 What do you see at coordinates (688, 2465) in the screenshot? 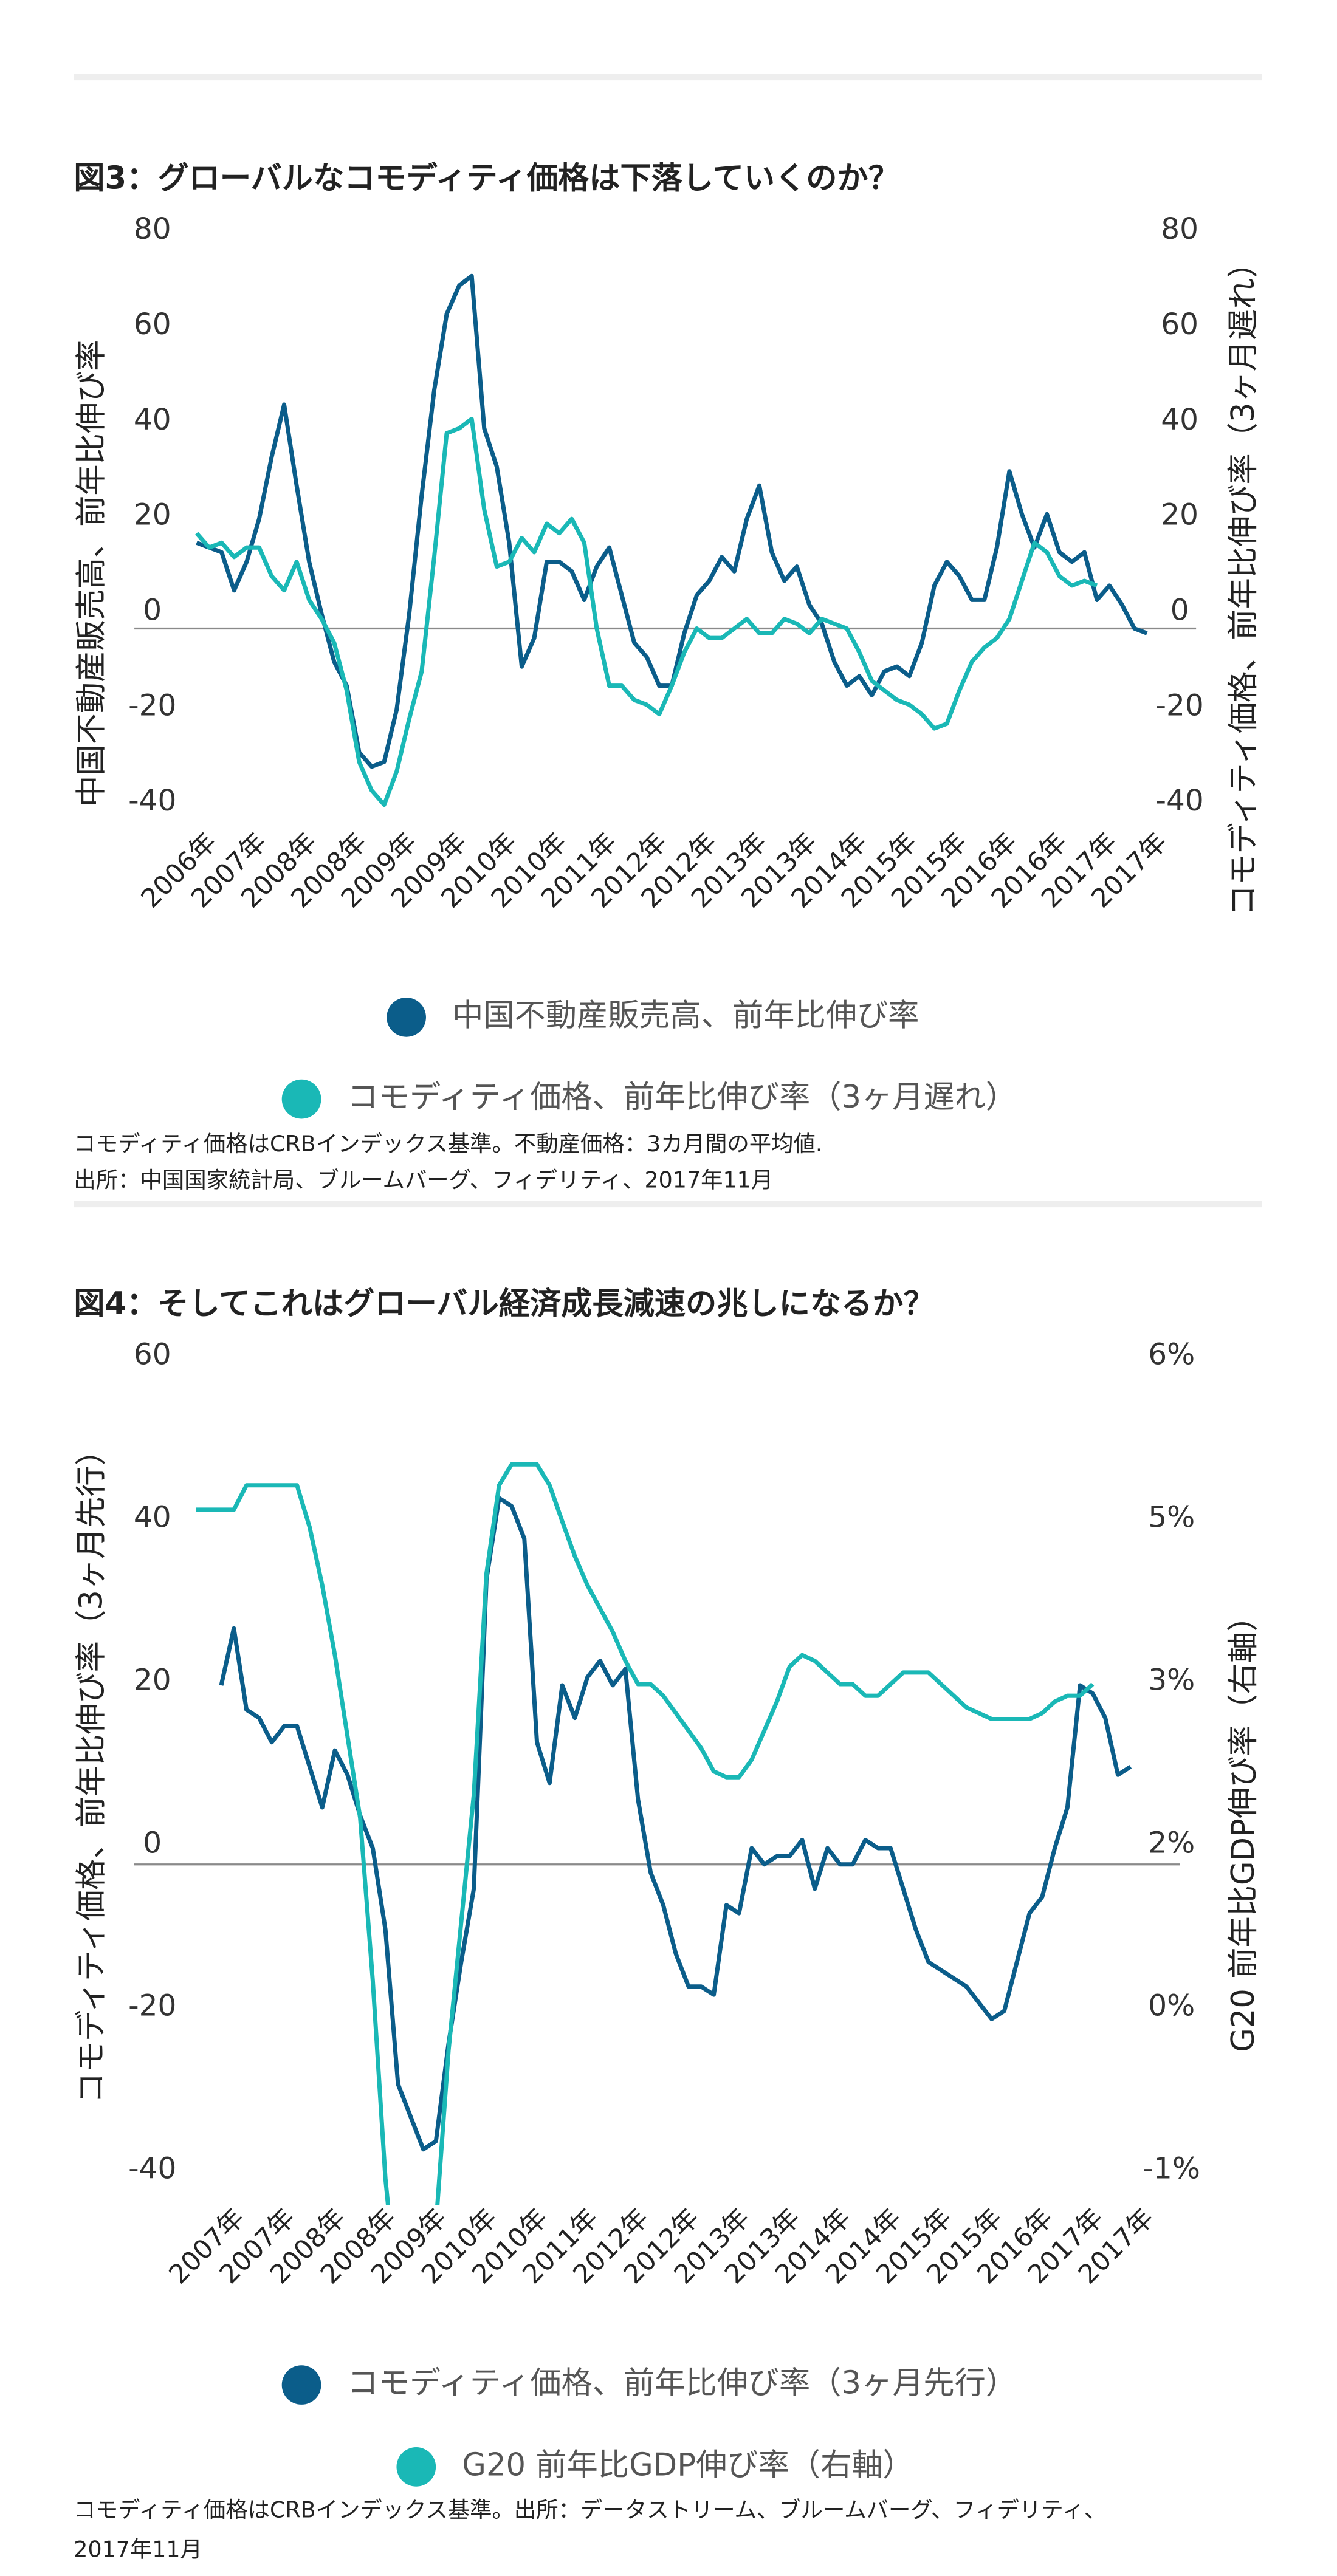
I see `legend-label: G20 前年比GDP伸び率（右軸）` at bounding box center [688, 2465].